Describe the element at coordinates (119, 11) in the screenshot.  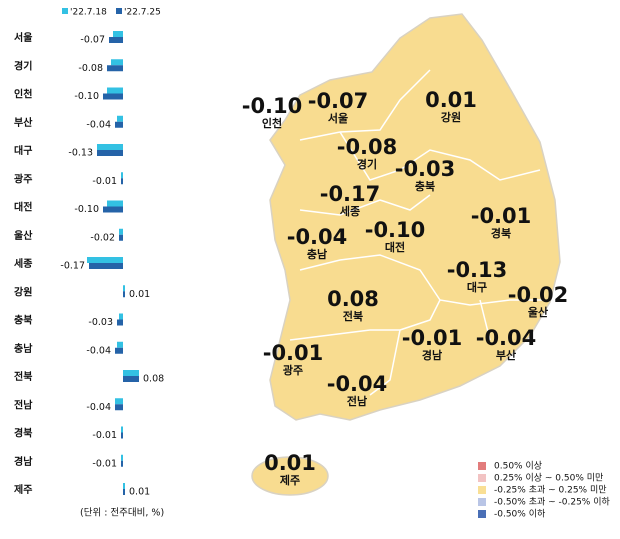
I see `legend-swatch` at that location.